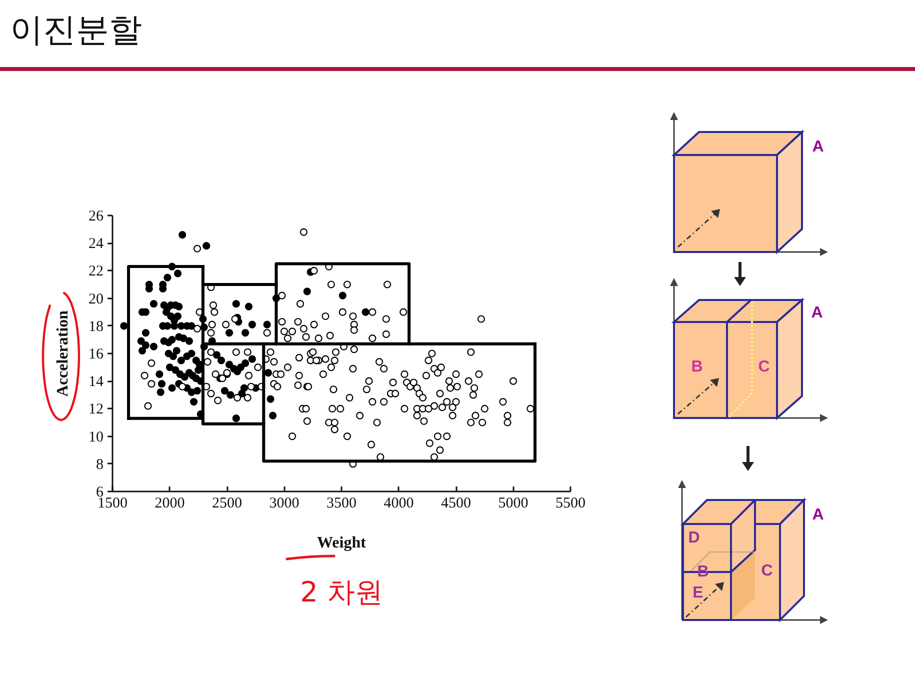  Describe the element at coordinates (96, 326) in the screenshot. I see `y-tick-label: 18` at that location.